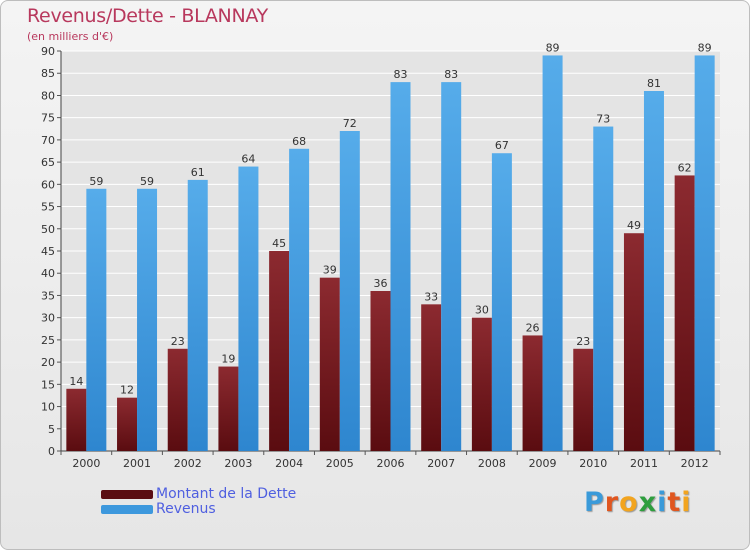 Image resolution: width=750 pixels, height=550 pixels. I want to click on y-tick-label: 0, so click(51, 451).